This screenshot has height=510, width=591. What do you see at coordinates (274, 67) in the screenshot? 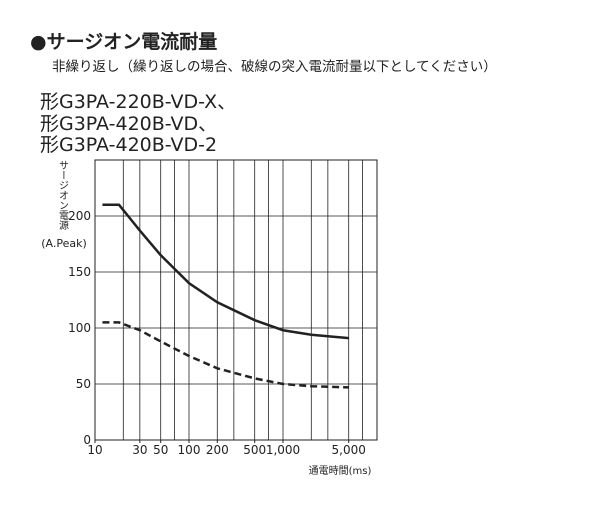
I see `subtitle: 非繰り返し（繰り返しの場合、破線の突入電流耐量以下としてください）` at bounding box center [274, 67].